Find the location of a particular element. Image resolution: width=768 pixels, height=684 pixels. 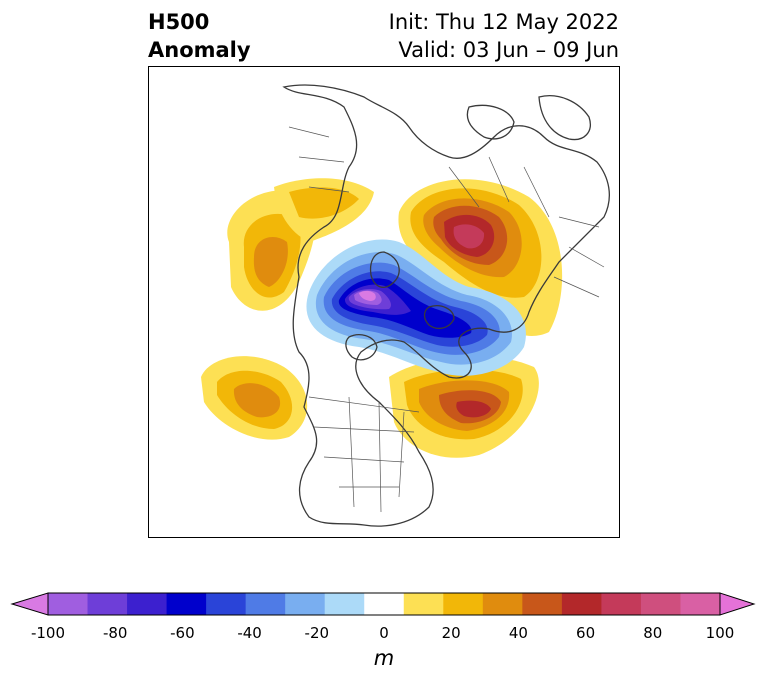

colorbar-extend-max is located at coordinates (737, 604).